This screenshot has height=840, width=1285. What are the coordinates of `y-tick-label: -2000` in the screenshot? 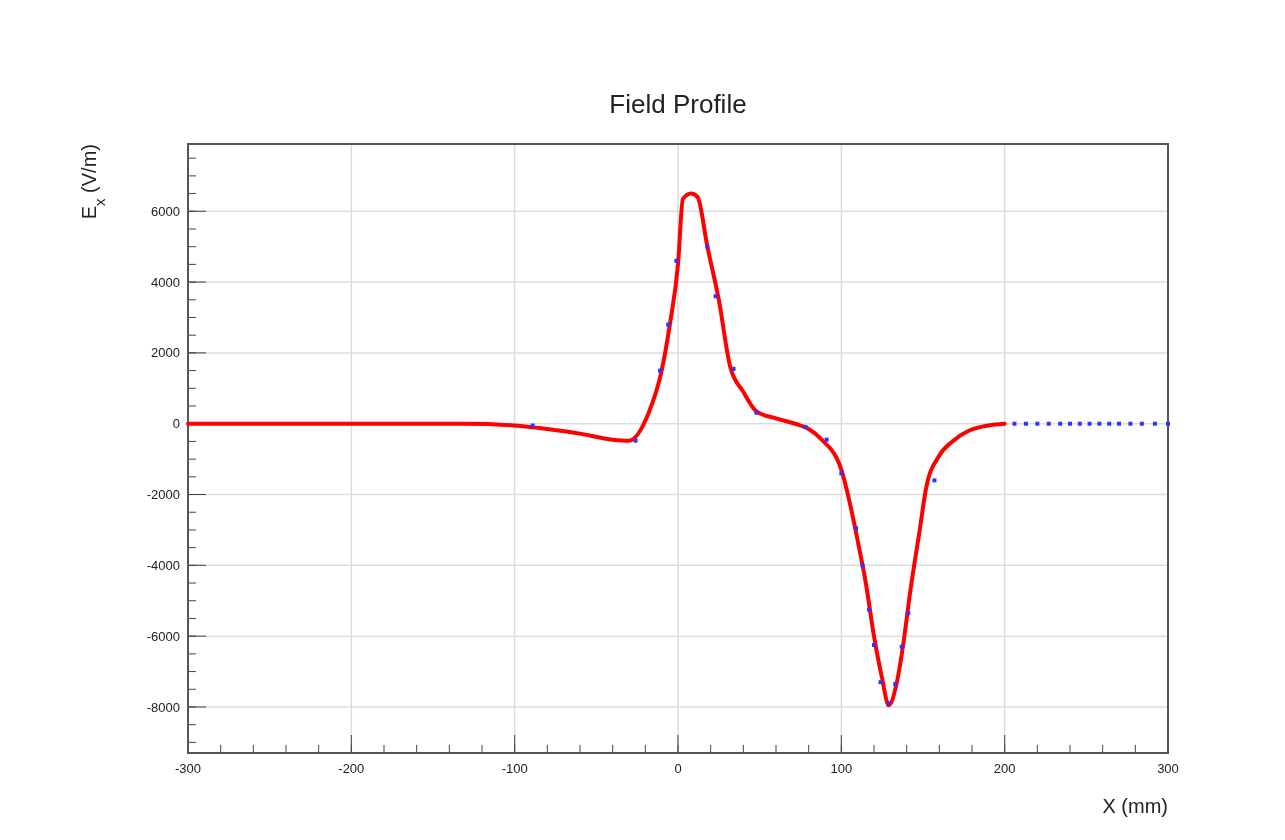 It's located at (163, 495).